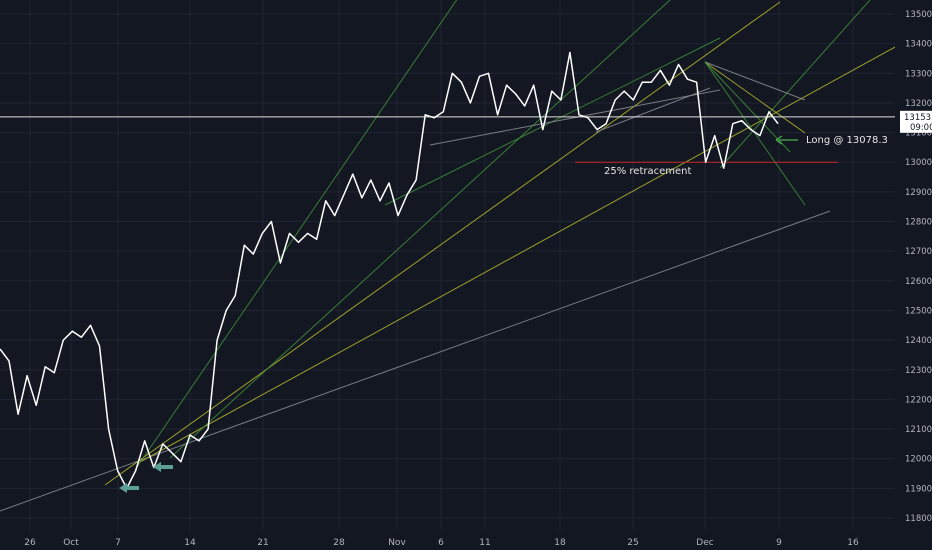 This screenshot has height=550, width=932. Describe the element at coordinates (30, 543) in the screenshot. I see `x-tick-label: 26` at that location.